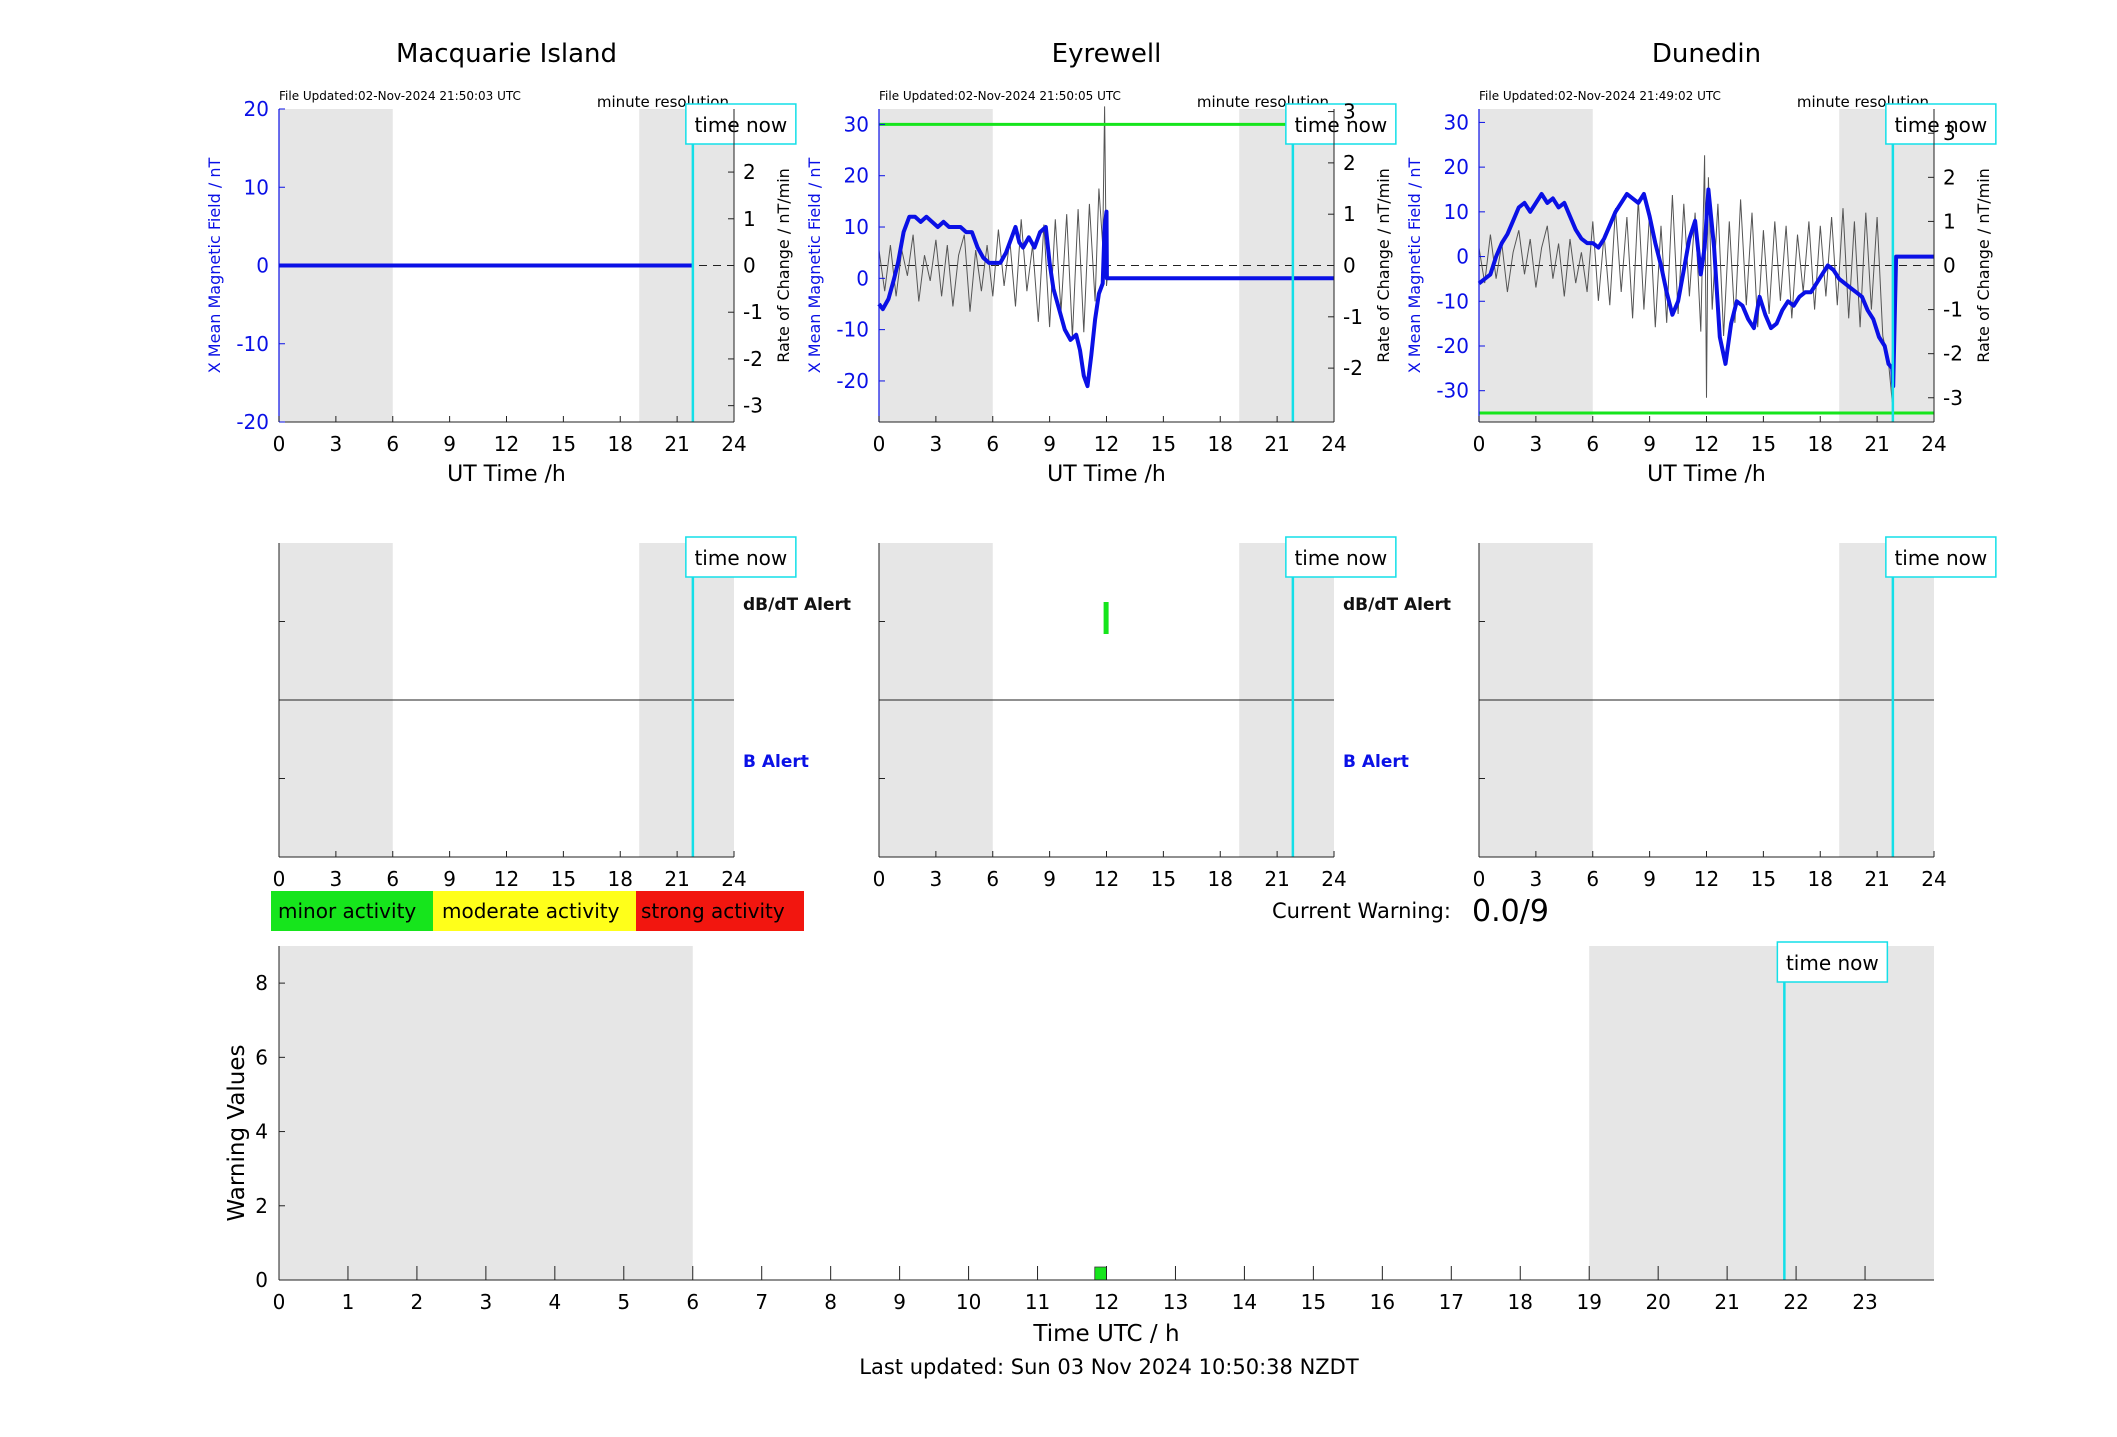 This screenshot has width=2117, height=1437. I want to click on y-right-tick-label: -3, so click(1953, 398).